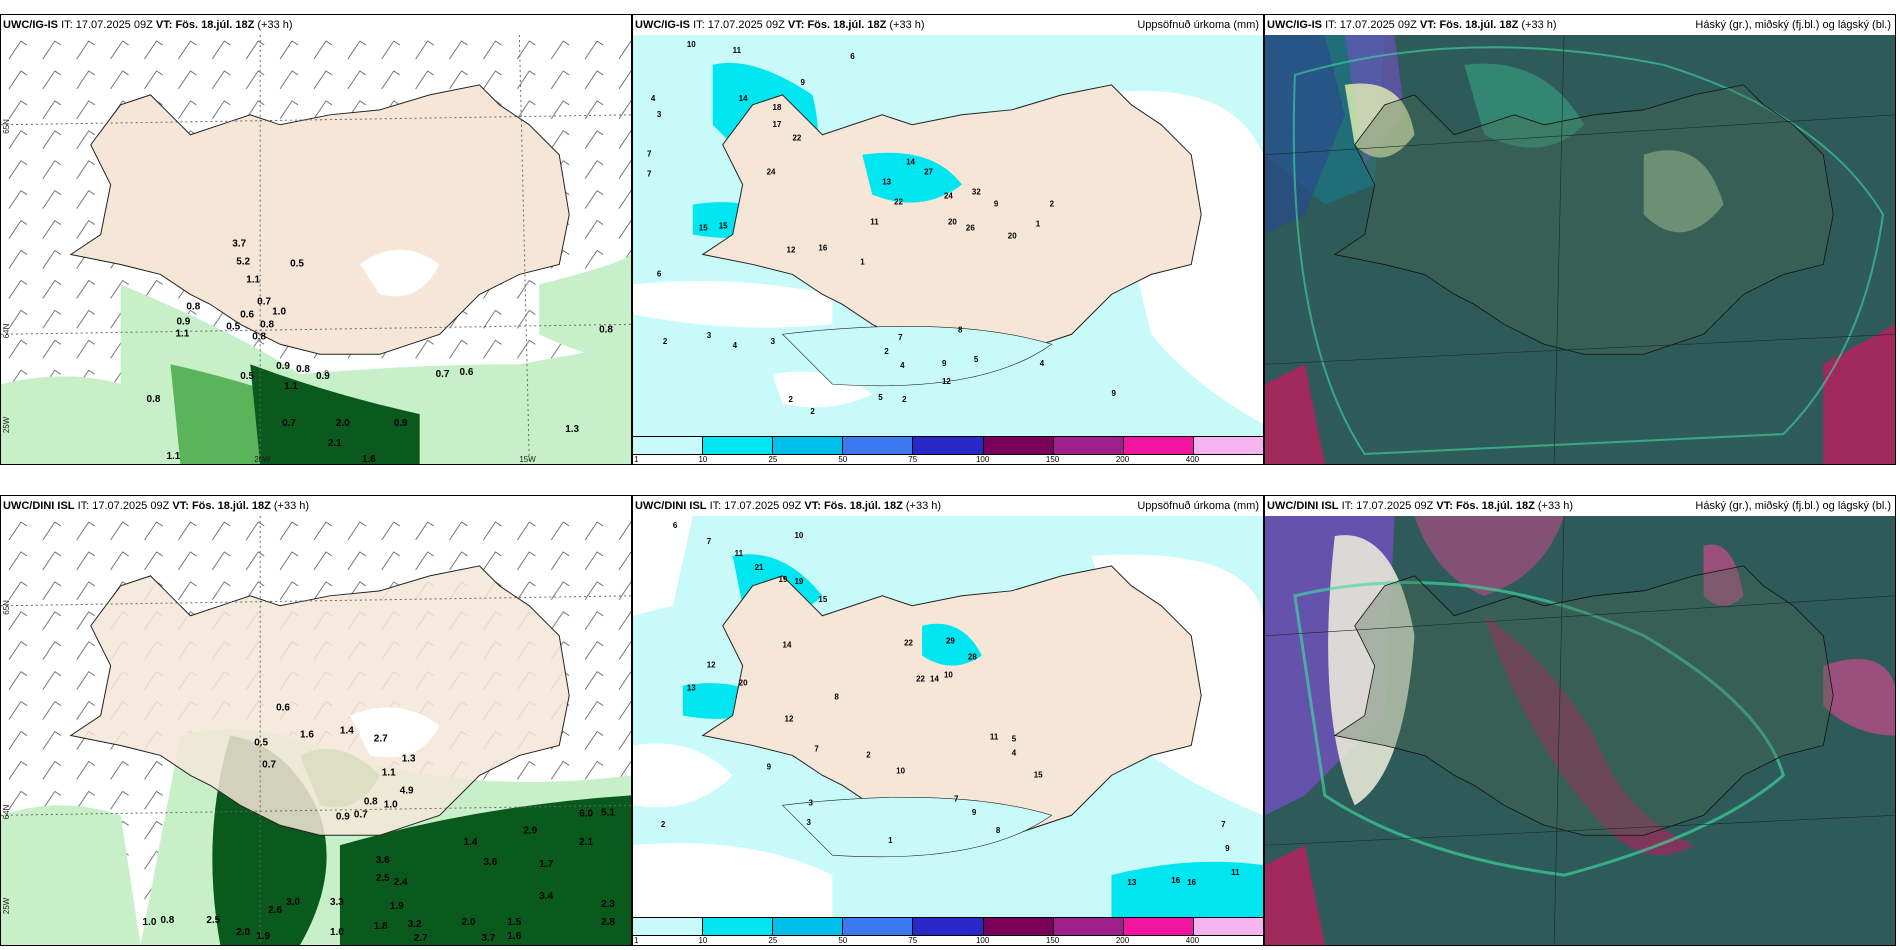 The image size is (1900, 950). What do you see at coordinates (771, 172) in the screenshot?
I see `value-label: 24` at bounding box center [771, 172].